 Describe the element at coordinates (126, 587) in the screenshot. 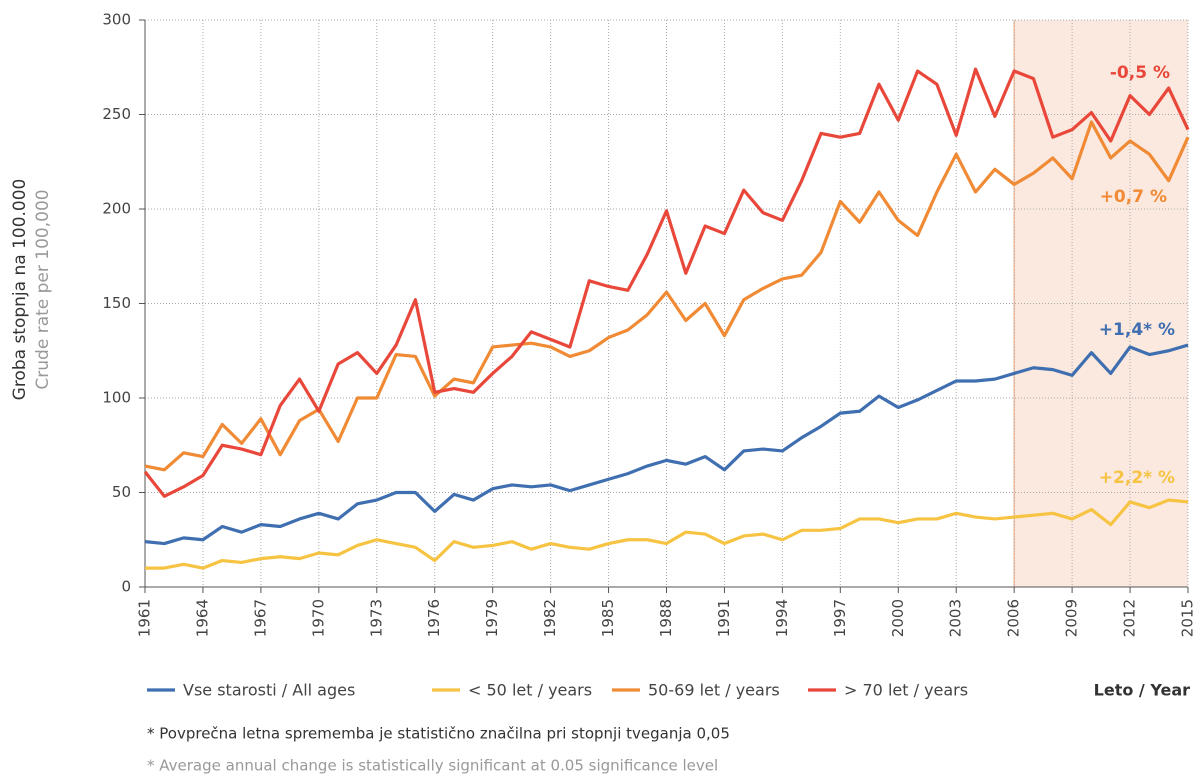

I see `y-tick-label: 0` at that location.